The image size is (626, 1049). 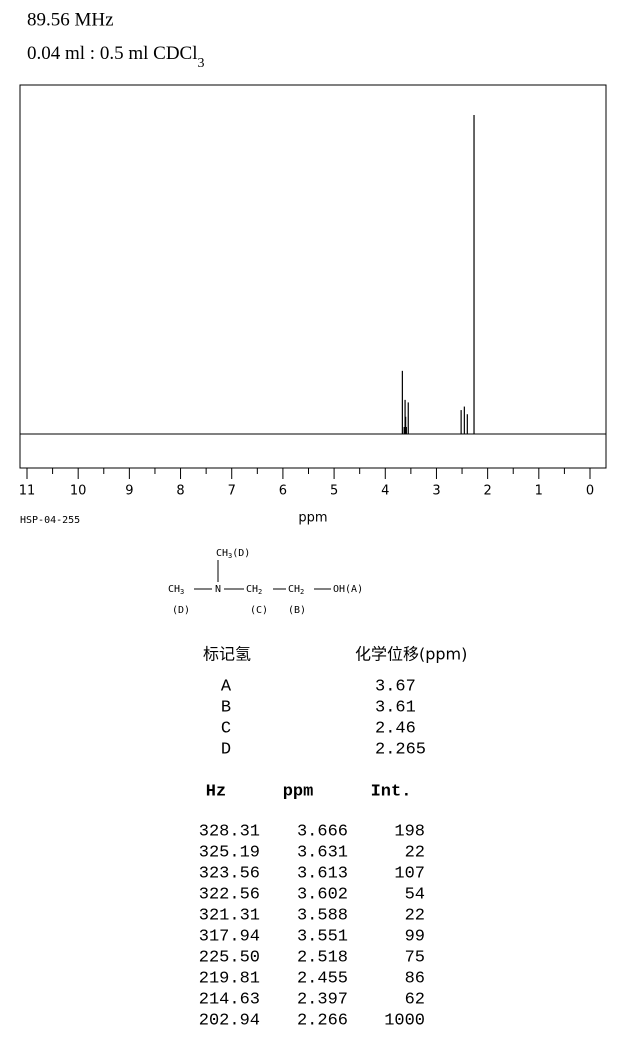 I want to click on hz-cell: 323.56, so click(x=229, y=873).